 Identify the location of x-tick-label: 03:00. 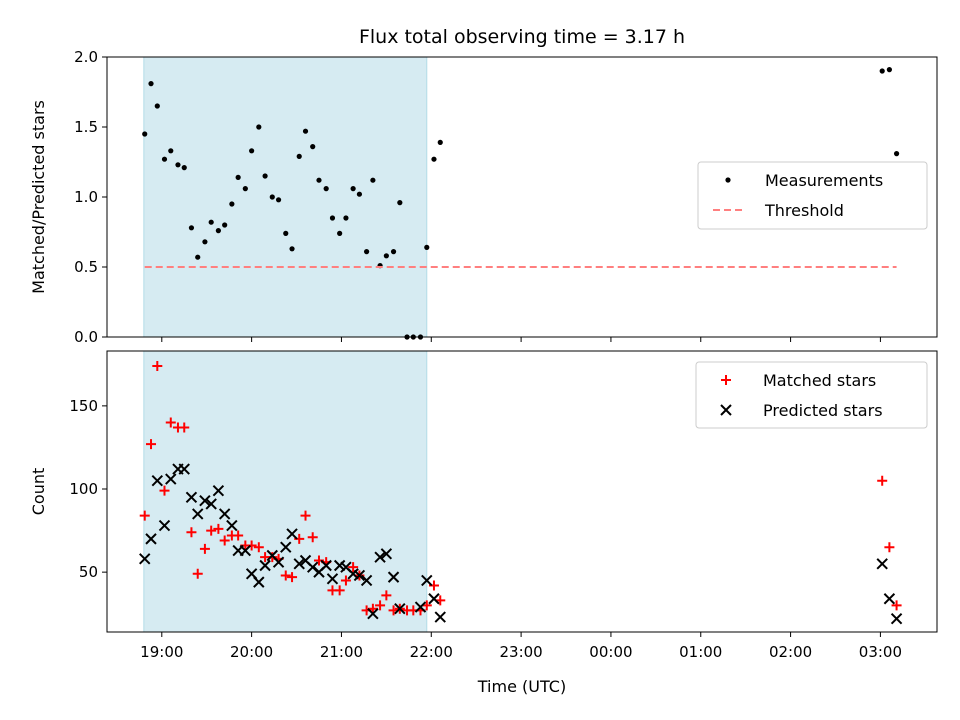
(880, 652).